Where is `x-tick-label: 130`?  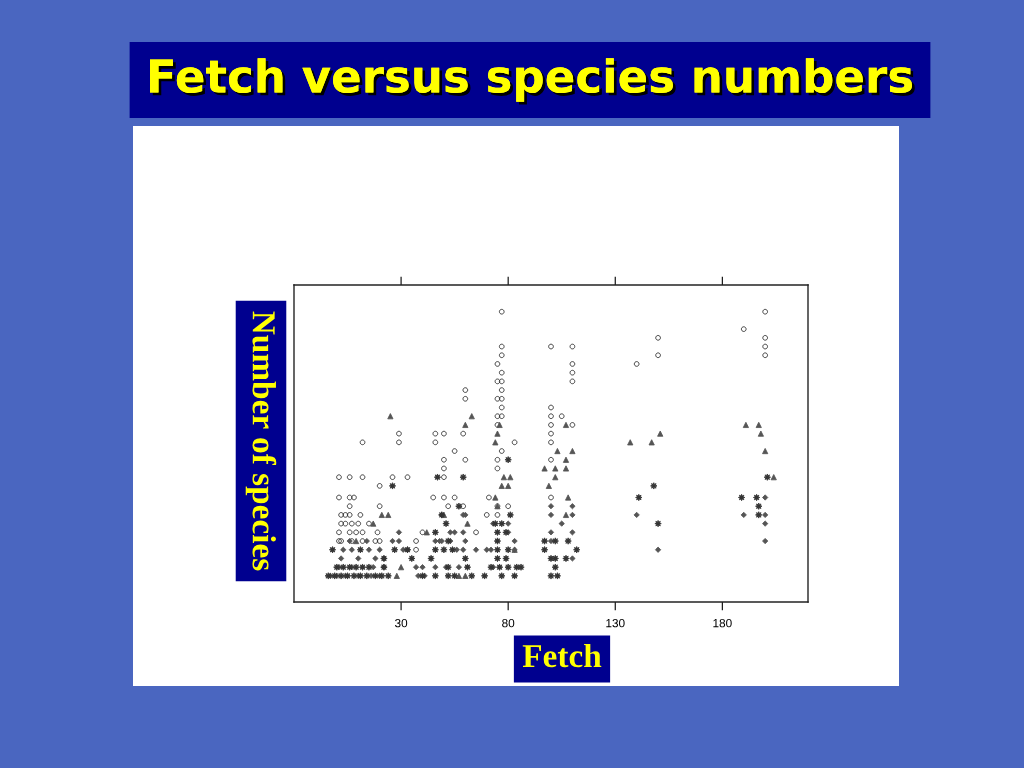 x-tick-label: 130 is located at coordinates (615, 623).